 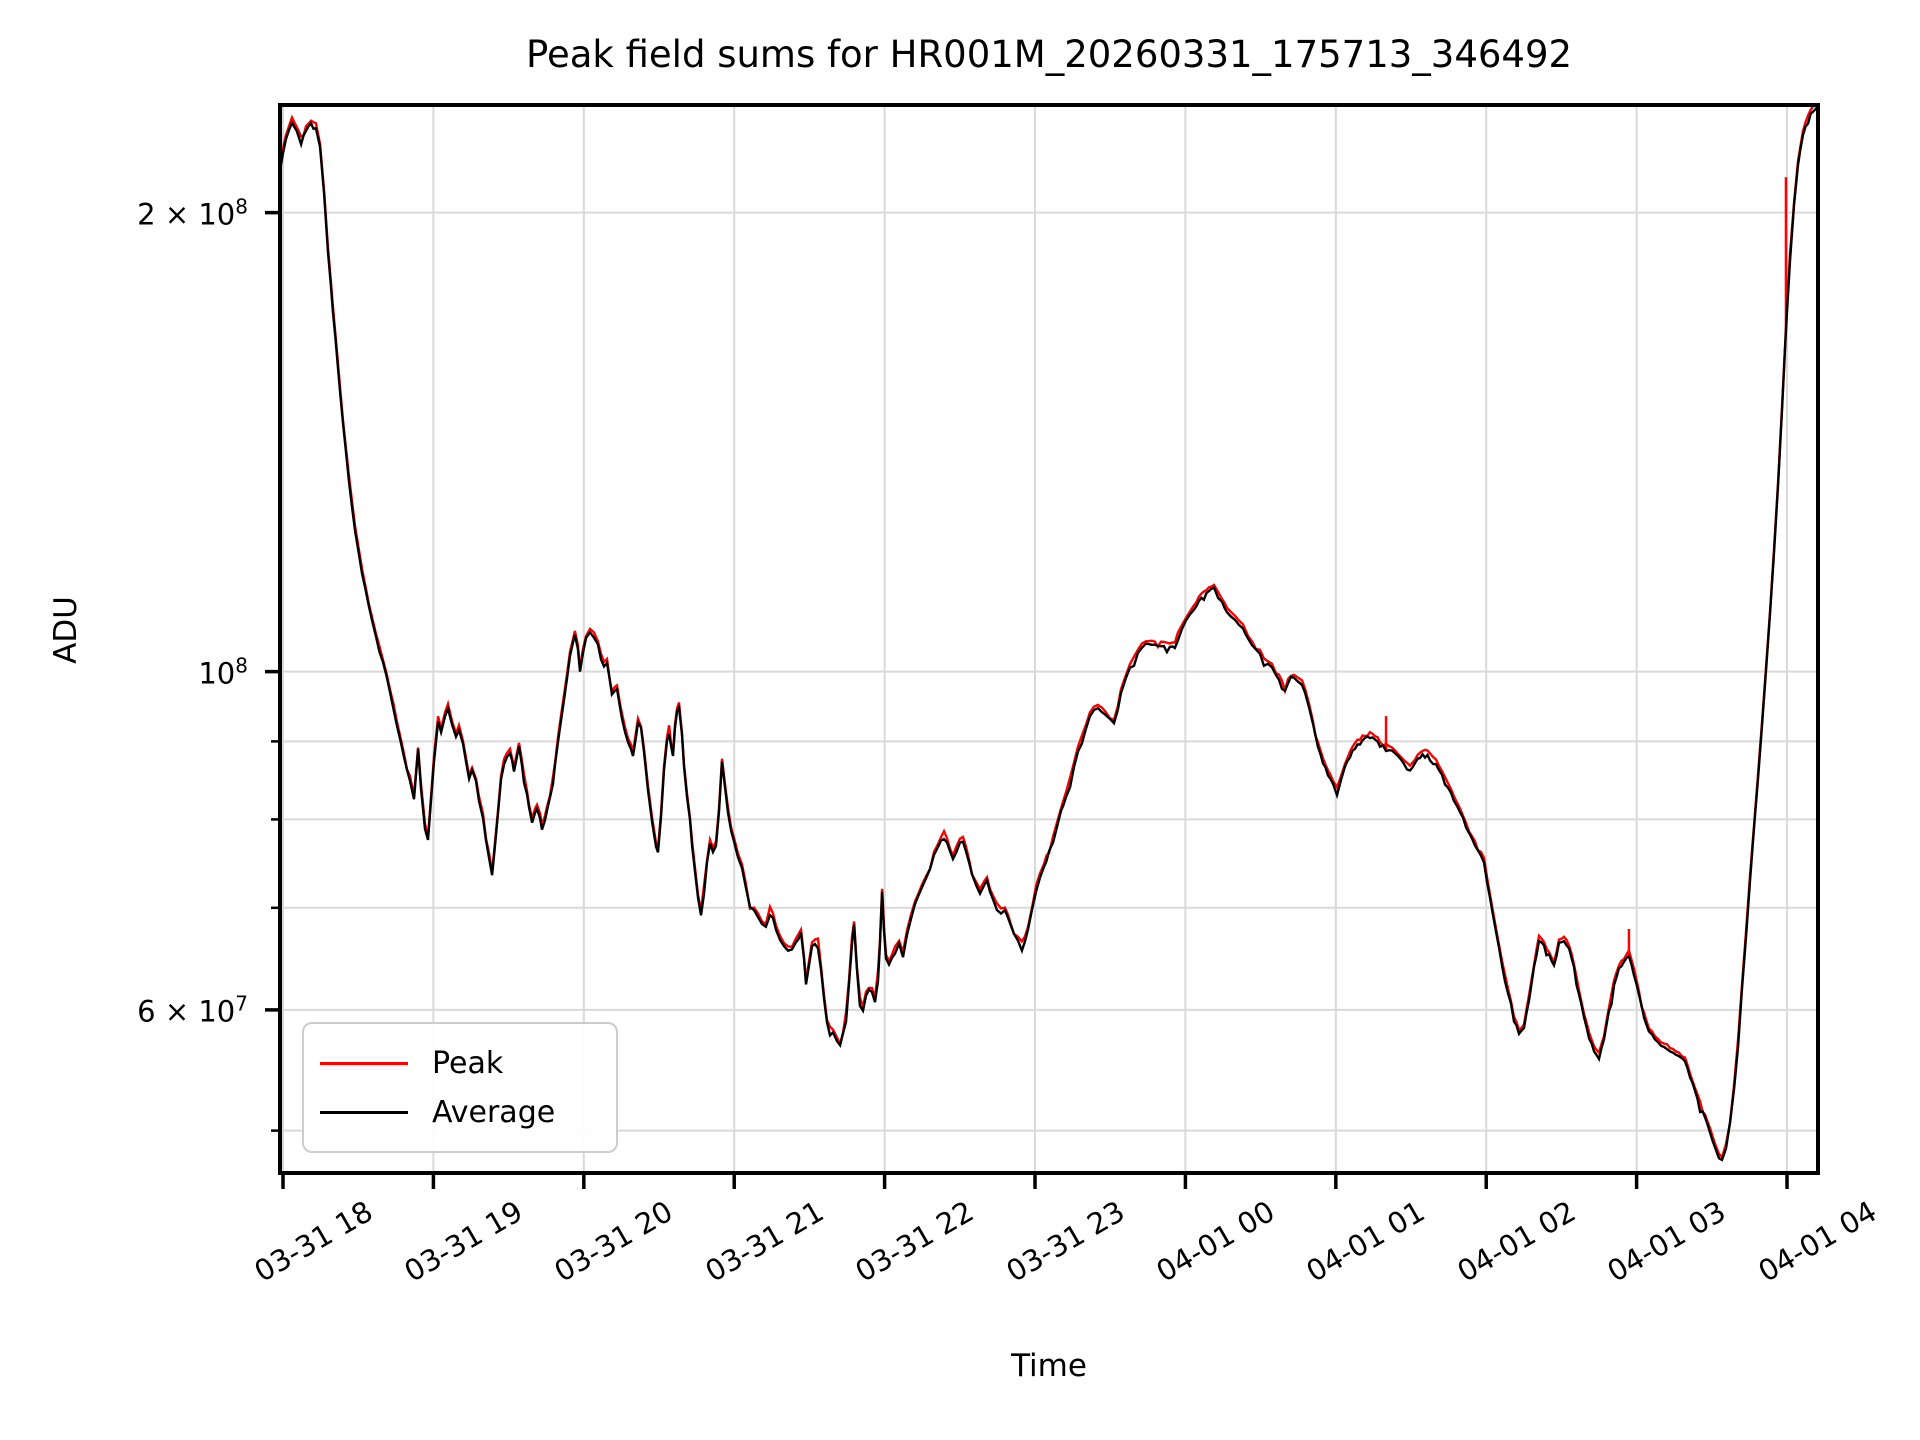 I want to click on legend-label: Average, so click(x=494, y=1112).